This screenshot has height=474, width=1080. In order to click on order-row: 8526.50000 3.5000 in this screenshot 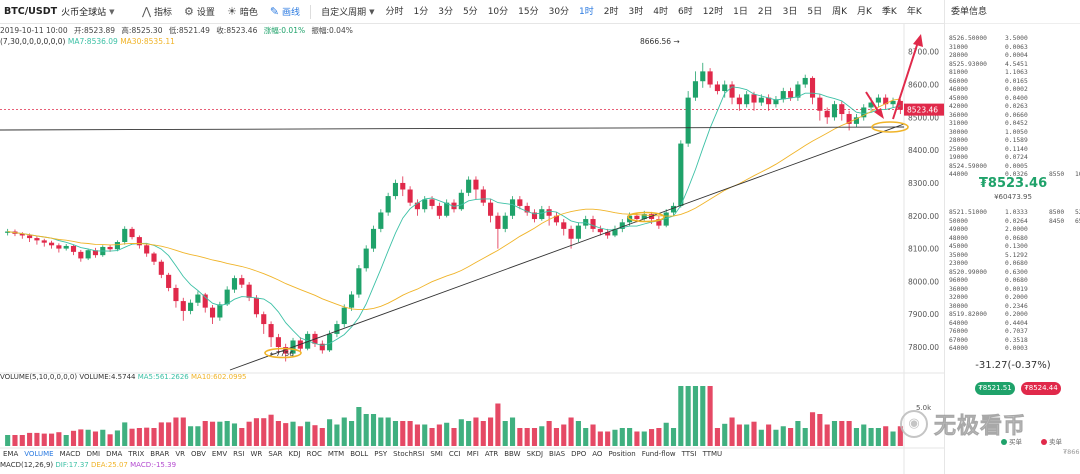, I will do `click(1012, 39)`.